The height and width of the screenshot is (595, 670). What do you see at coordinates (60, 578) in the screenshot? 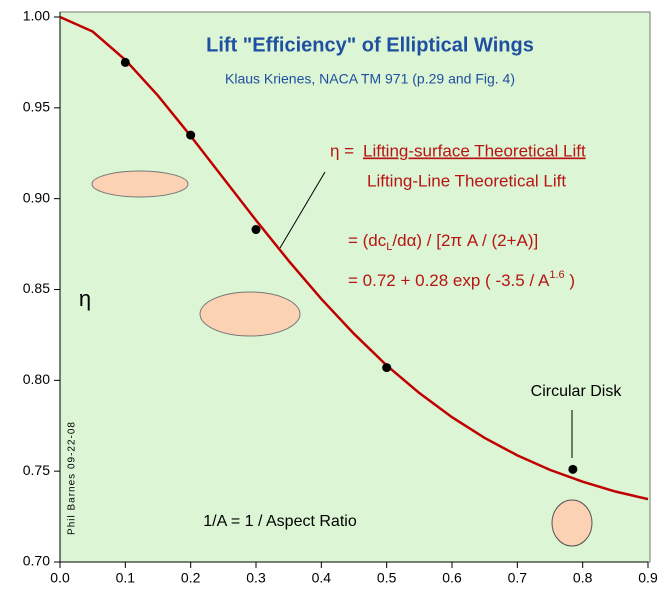
I see `x-tick-label: 0.0` at bounding box center [60, 578].